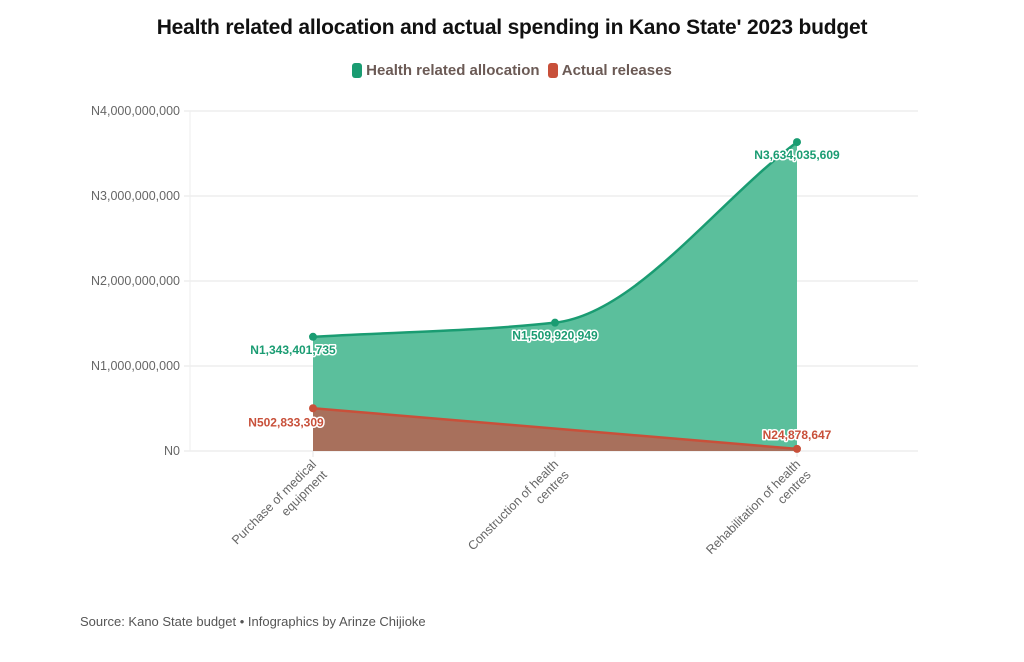  What do you see at coordinates (357, 70) in the screenshot?
I see `legend-swatch-allocation` at bounding box center [357, 70].